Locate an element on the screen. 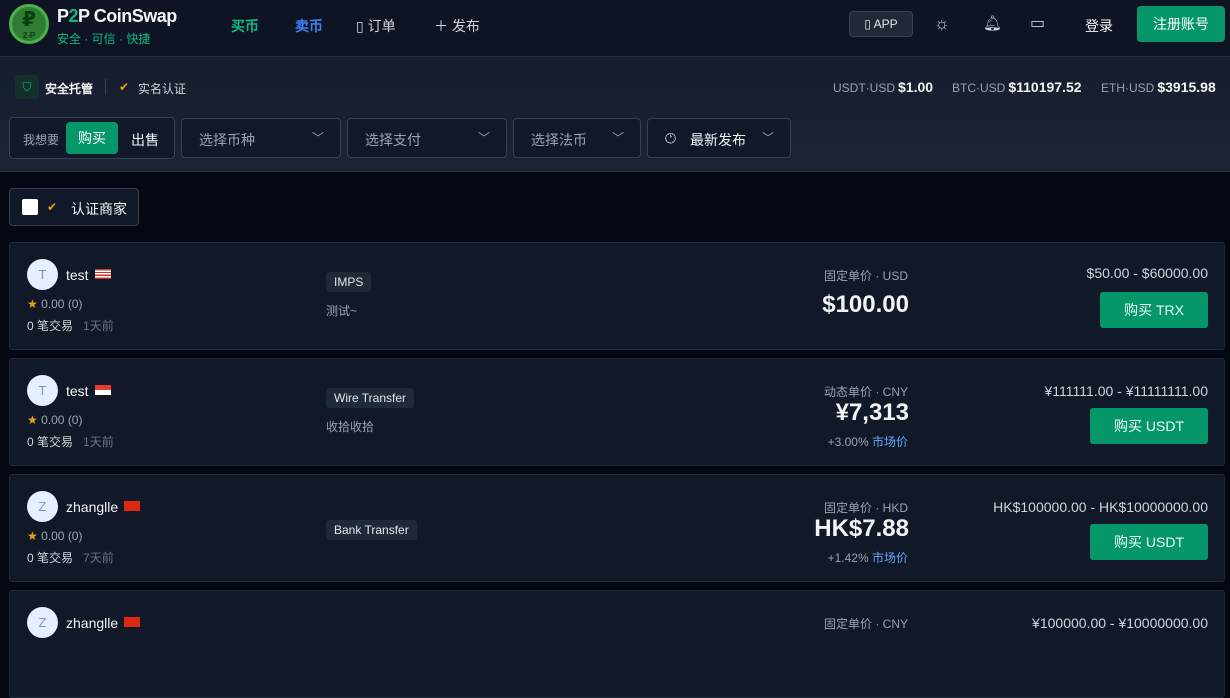  posted-time: 1天前 is located at coordinates (98, 326).